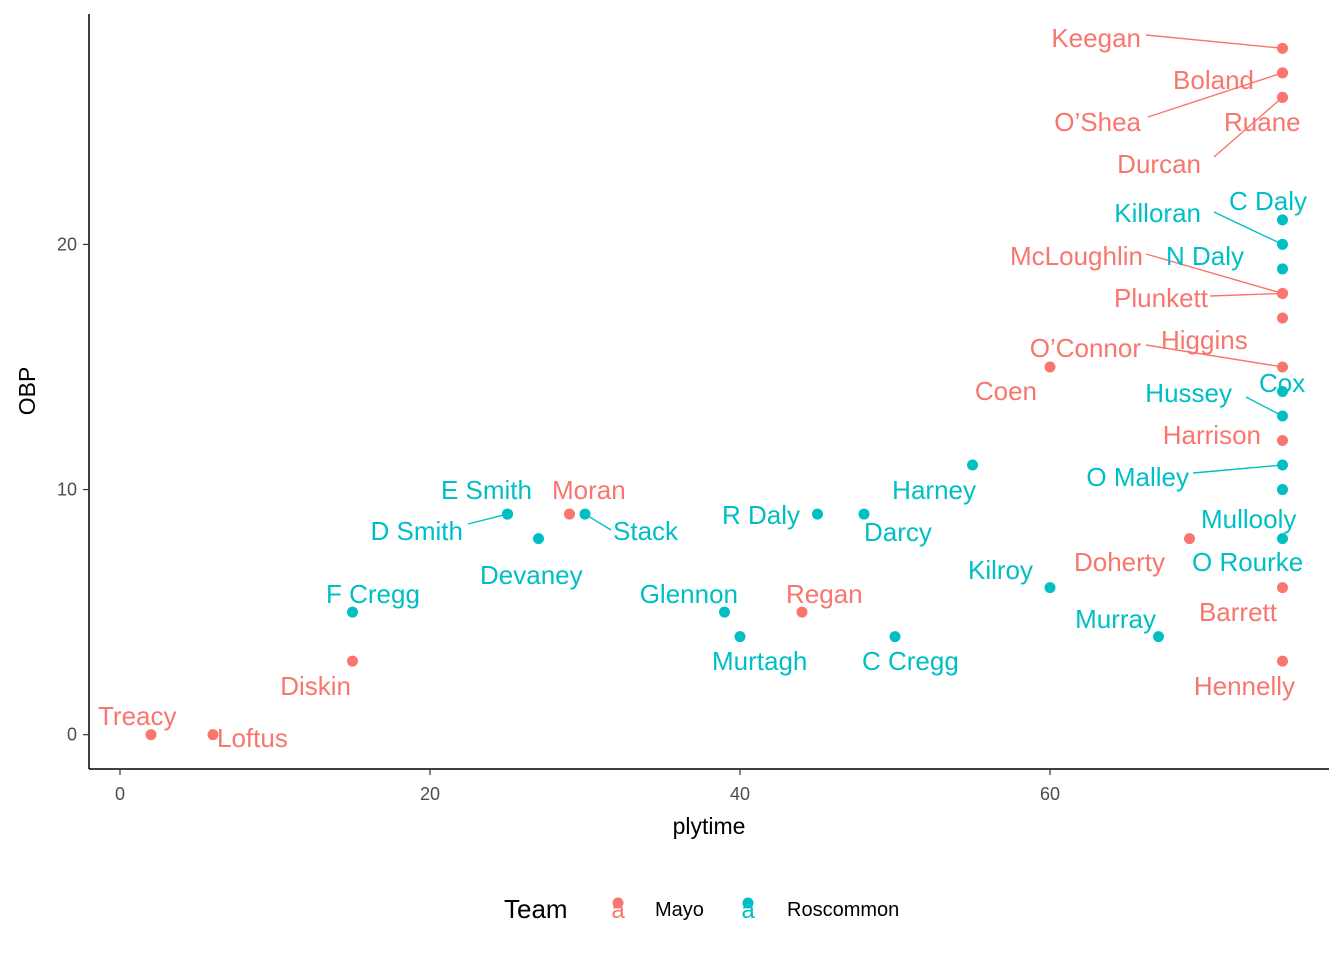 This screenshot has width=1344, height=960. What do you see at coordinates (1086, 348) in the screenshot?
I see `label-o-connor: O’Connor` at bounding box center [1086, 348].